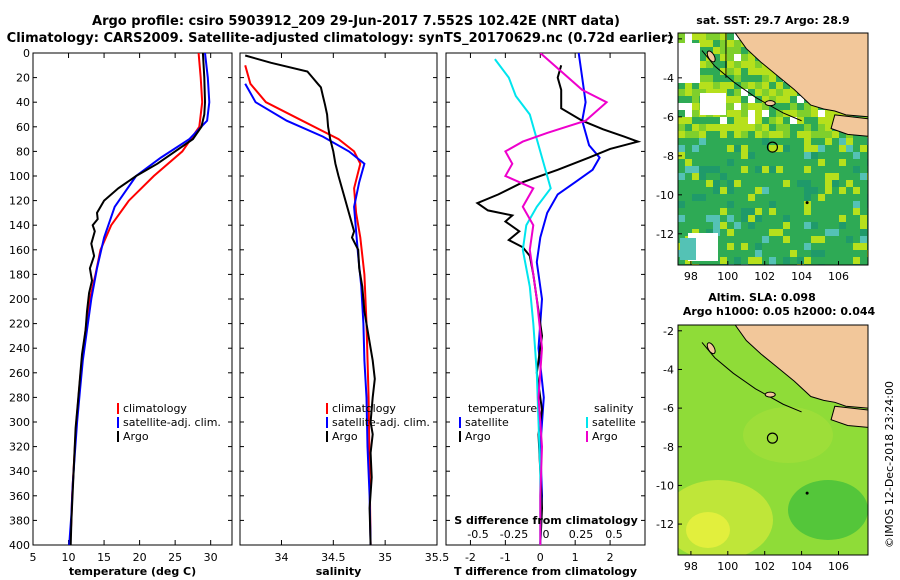 This screenshot has width=900, height=580. I want to click on temperature-xlabel: temperature (deg C), so click(132, 571).